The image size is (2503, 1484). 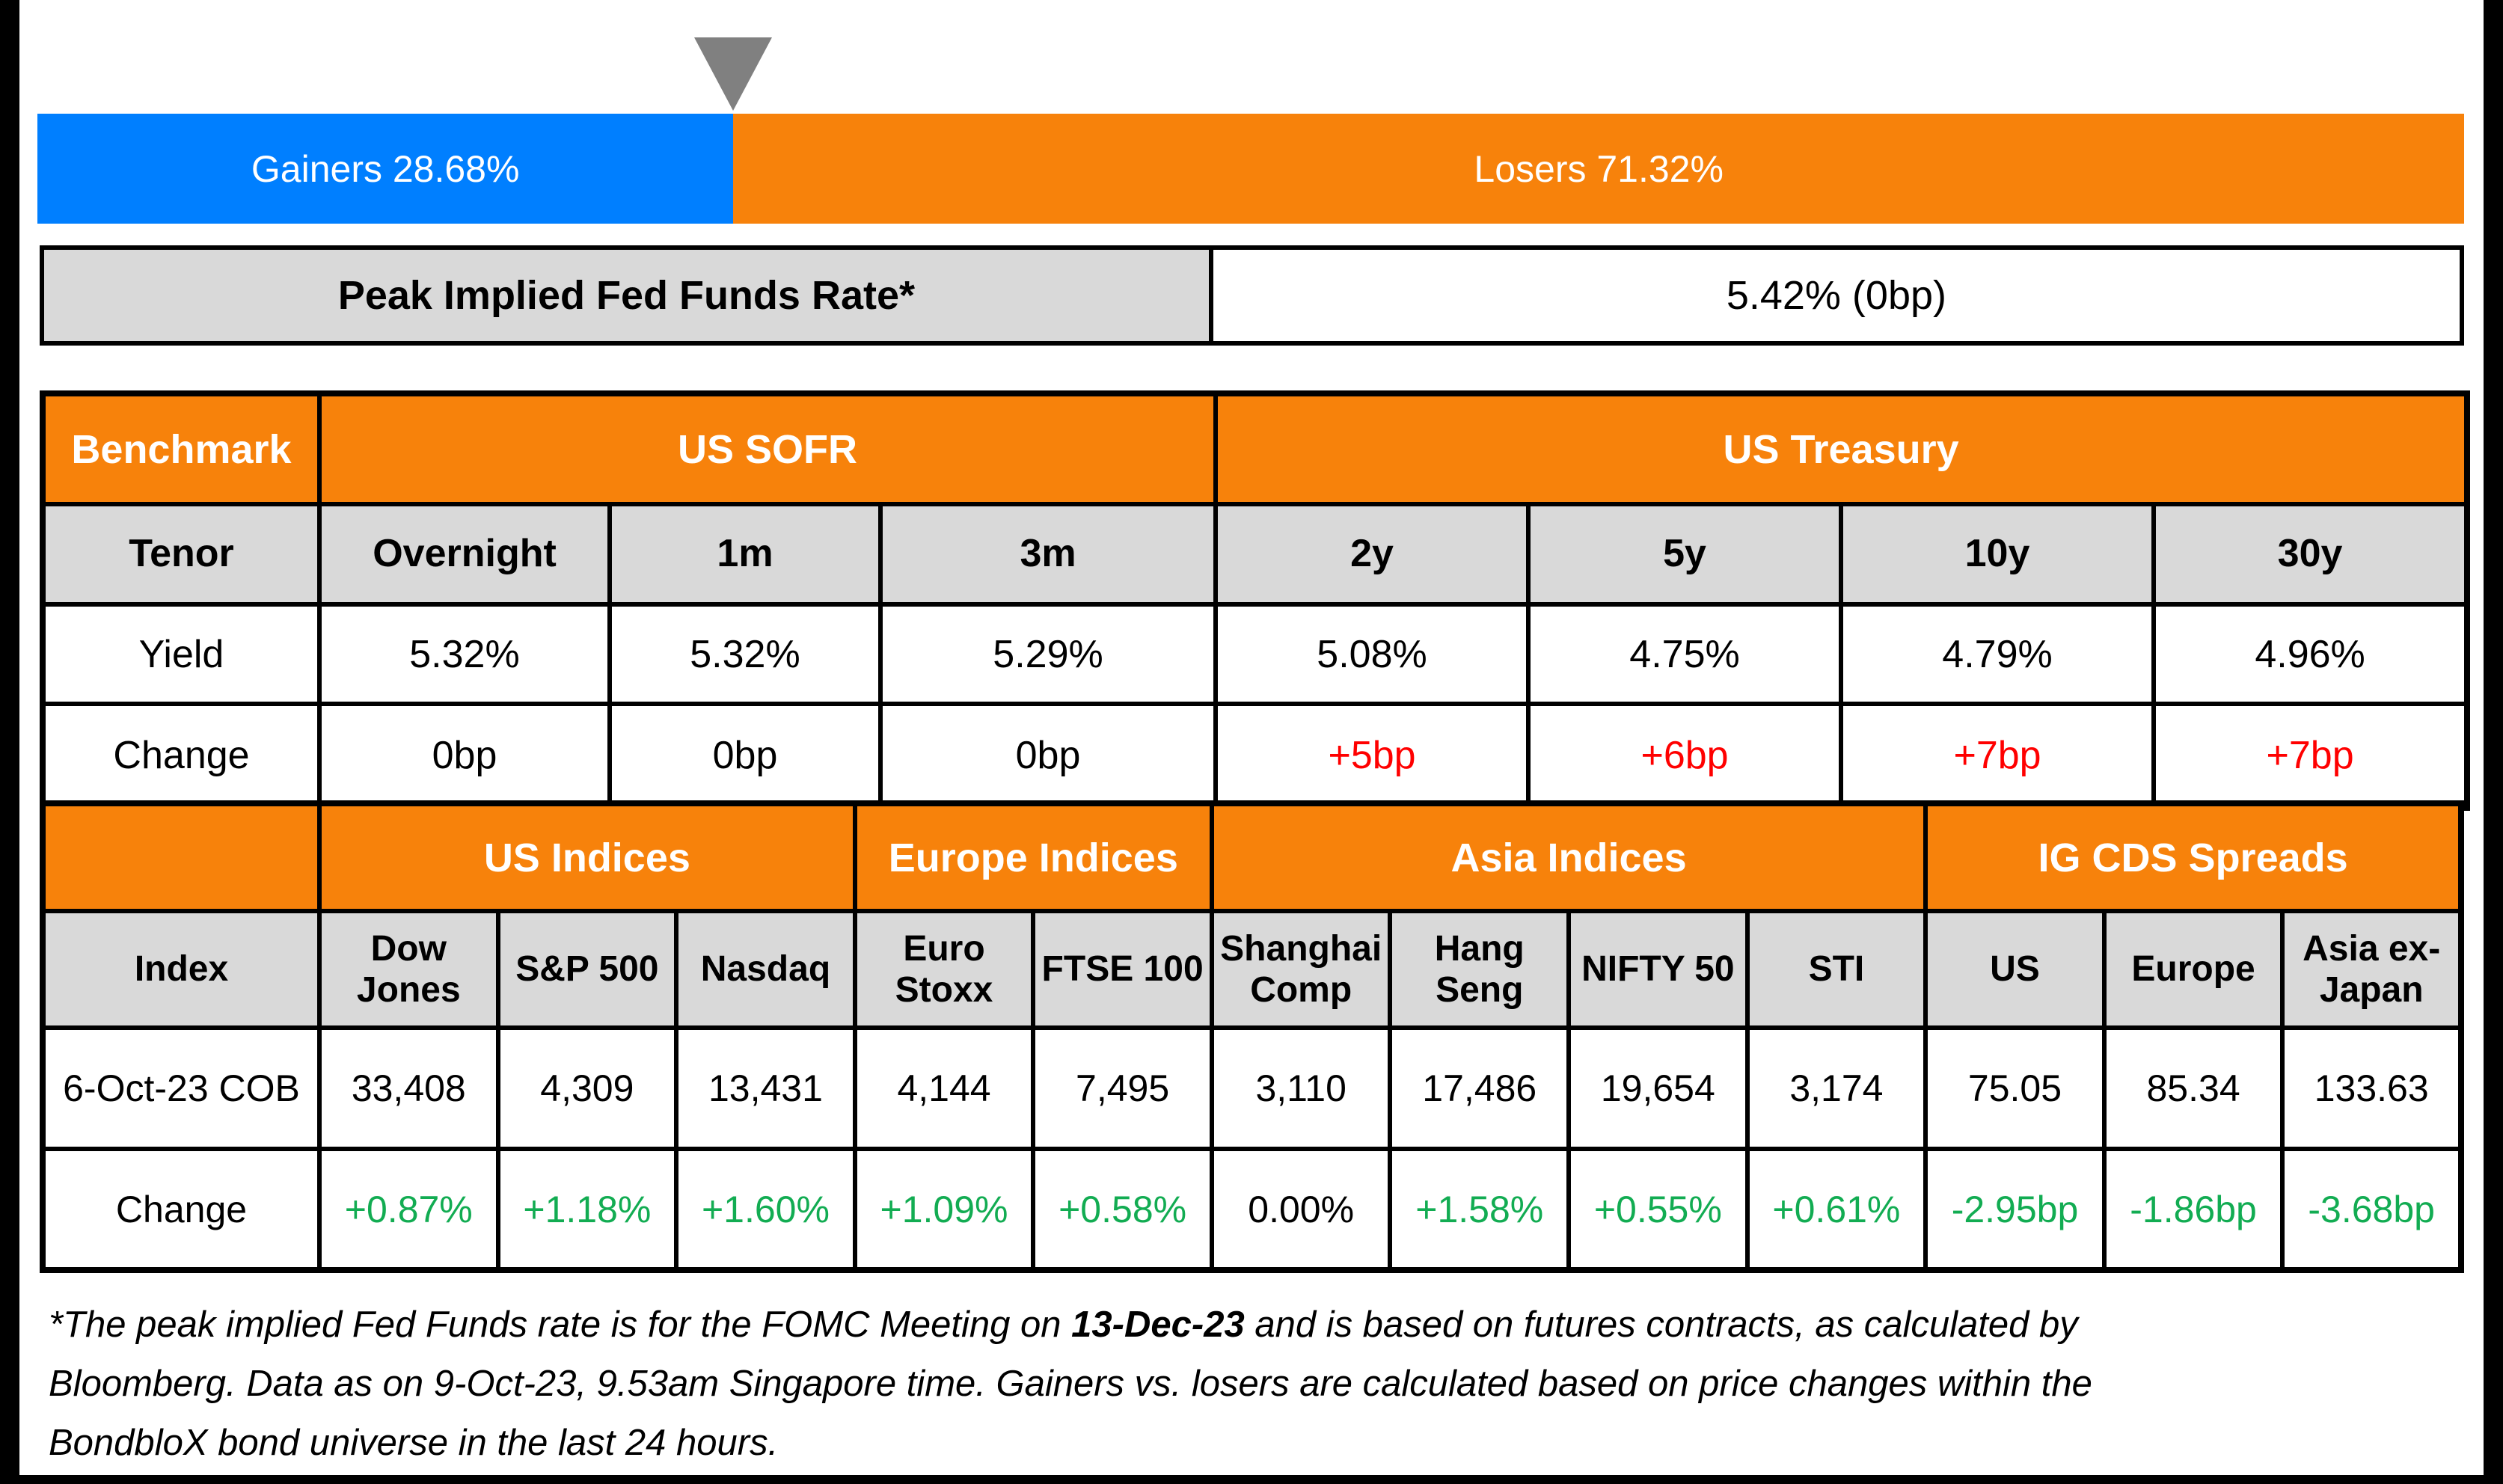 I want to click on yield-cell: 4.79%, so click(x=1998, y=654).